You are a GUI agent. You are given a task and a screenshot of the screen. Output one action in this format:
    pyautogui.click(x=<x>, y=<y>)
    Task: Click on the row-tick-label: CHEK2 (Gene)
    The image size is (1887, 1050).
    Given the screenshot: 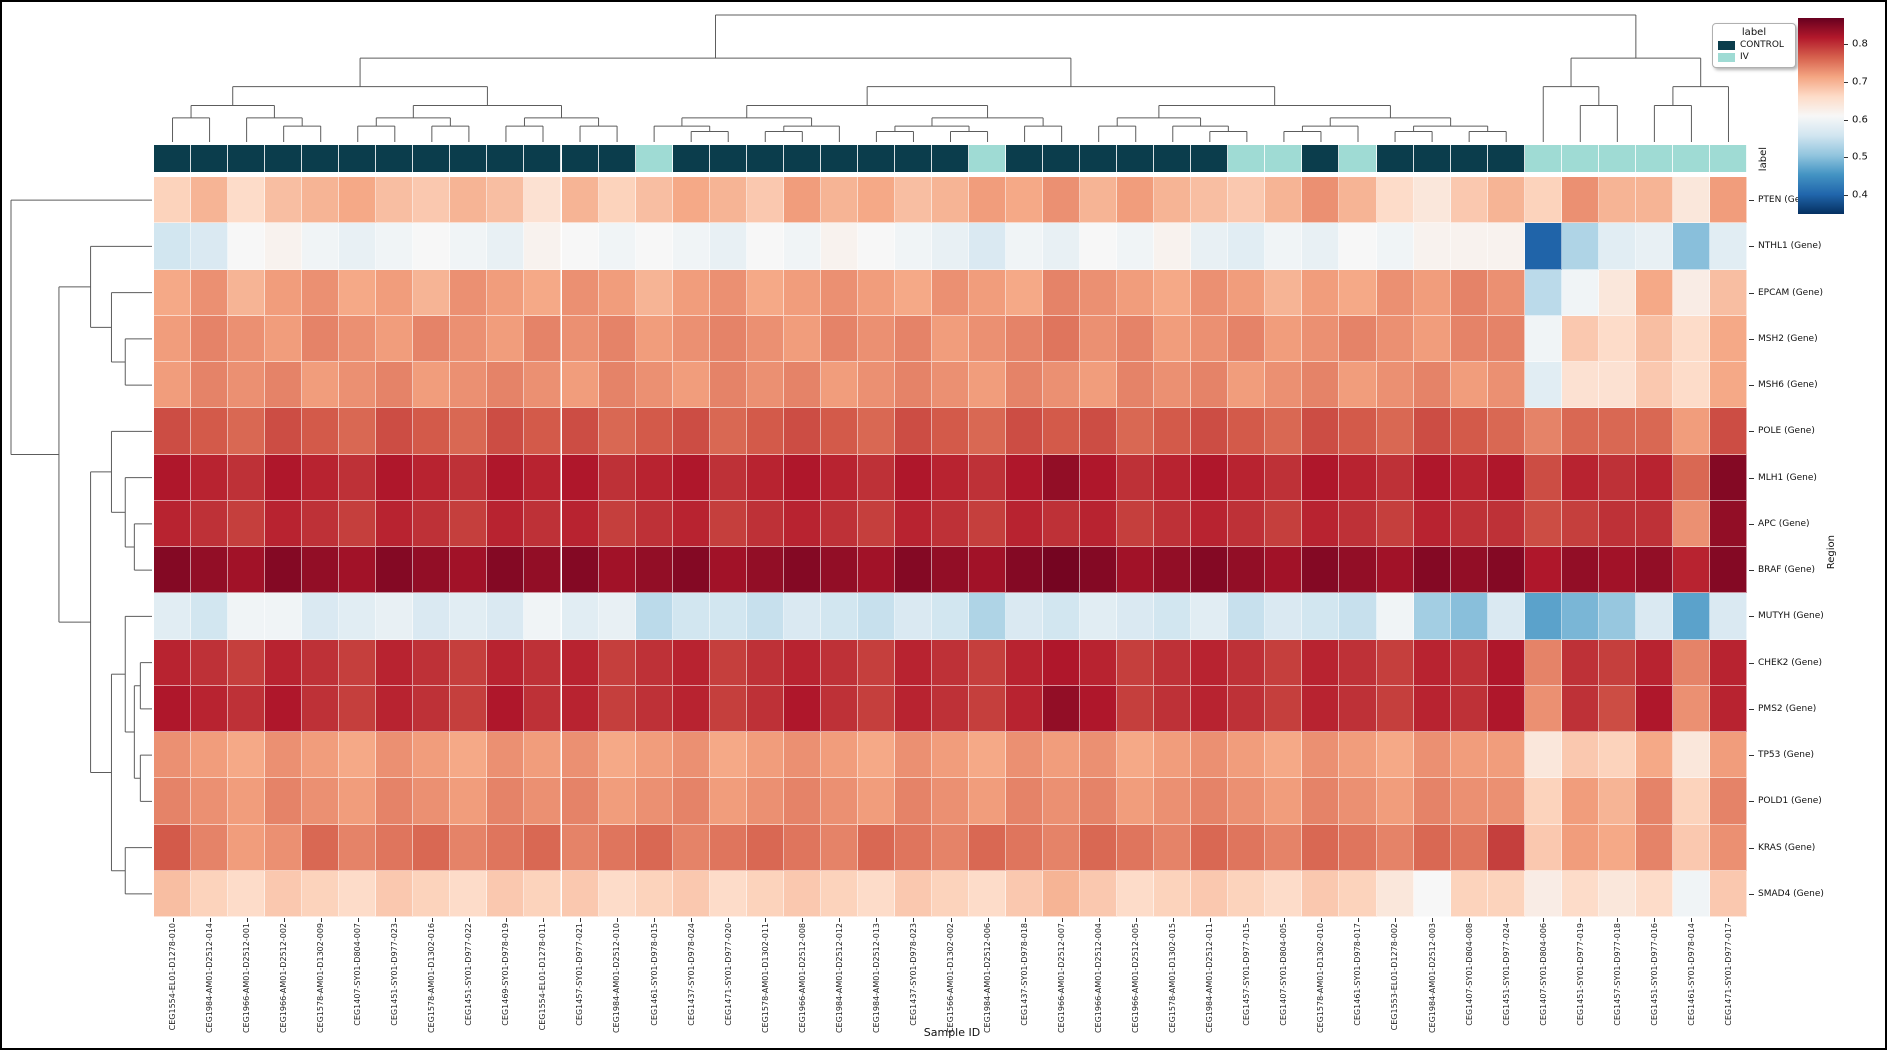 What is the action you would take?
    pyautogui.click(x=1790, y=662)
    